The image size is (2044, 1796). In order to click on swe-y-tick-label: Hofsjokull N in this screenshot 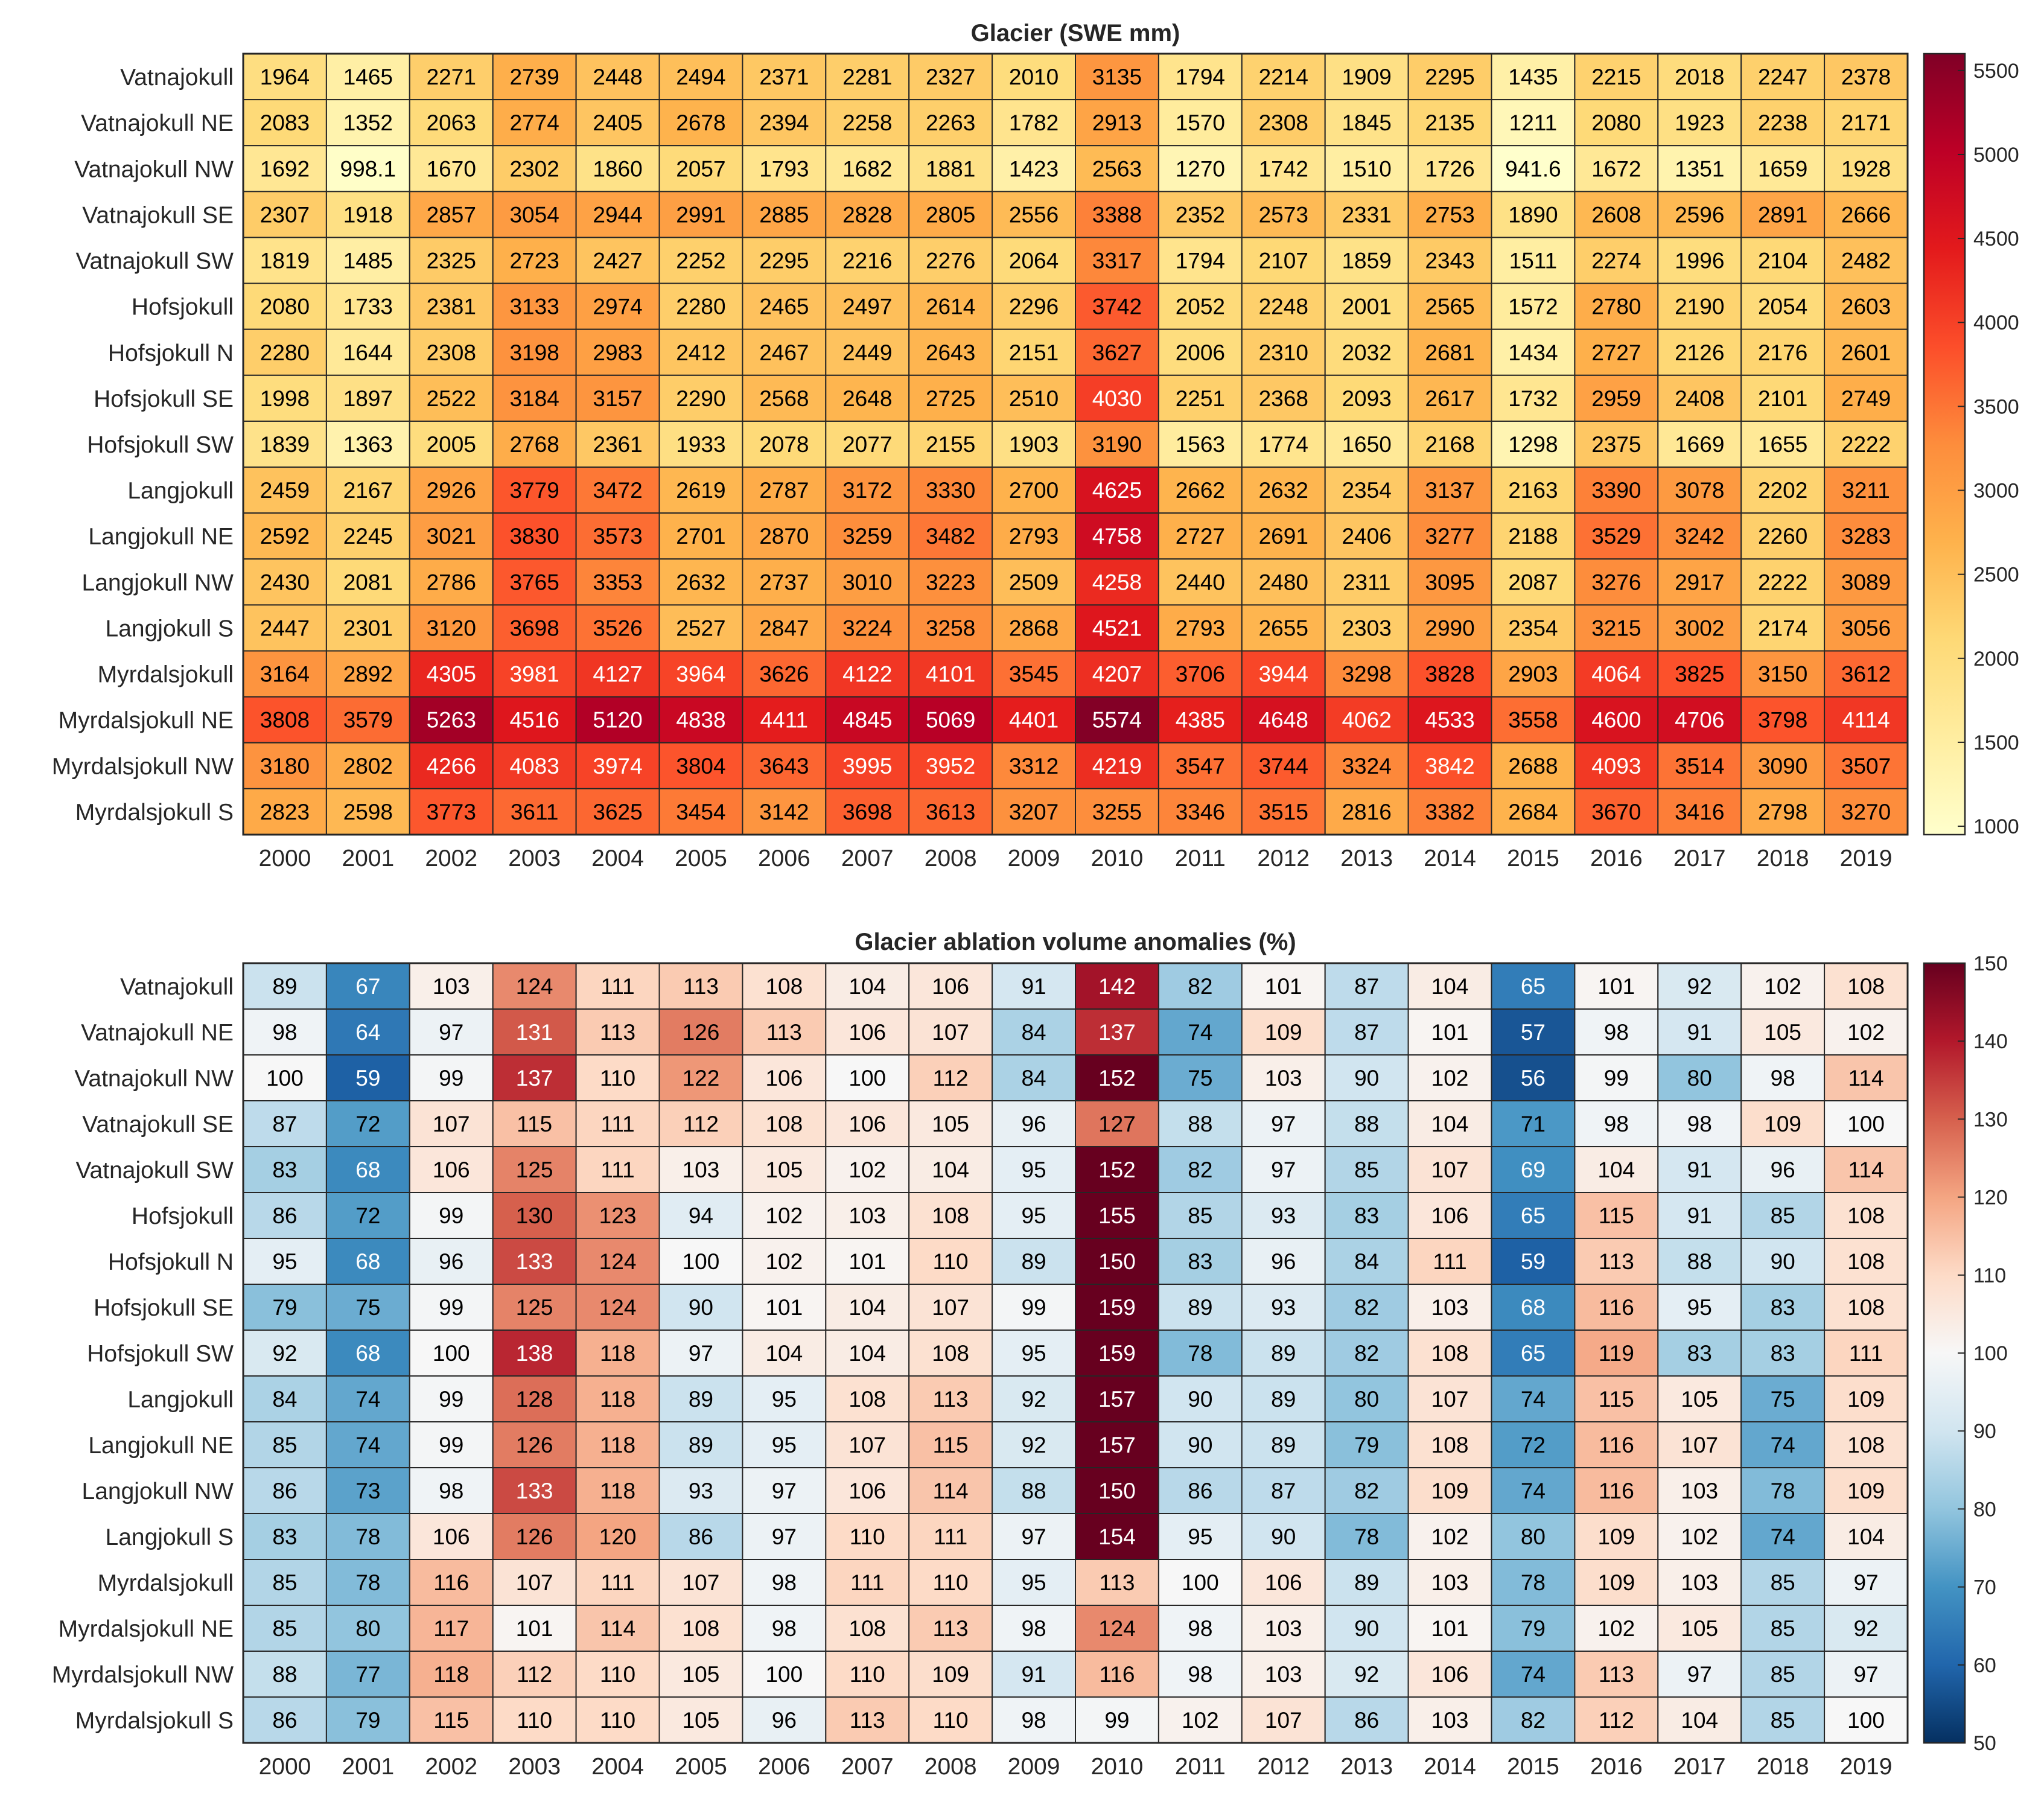, I will do `click(171, 353)`.